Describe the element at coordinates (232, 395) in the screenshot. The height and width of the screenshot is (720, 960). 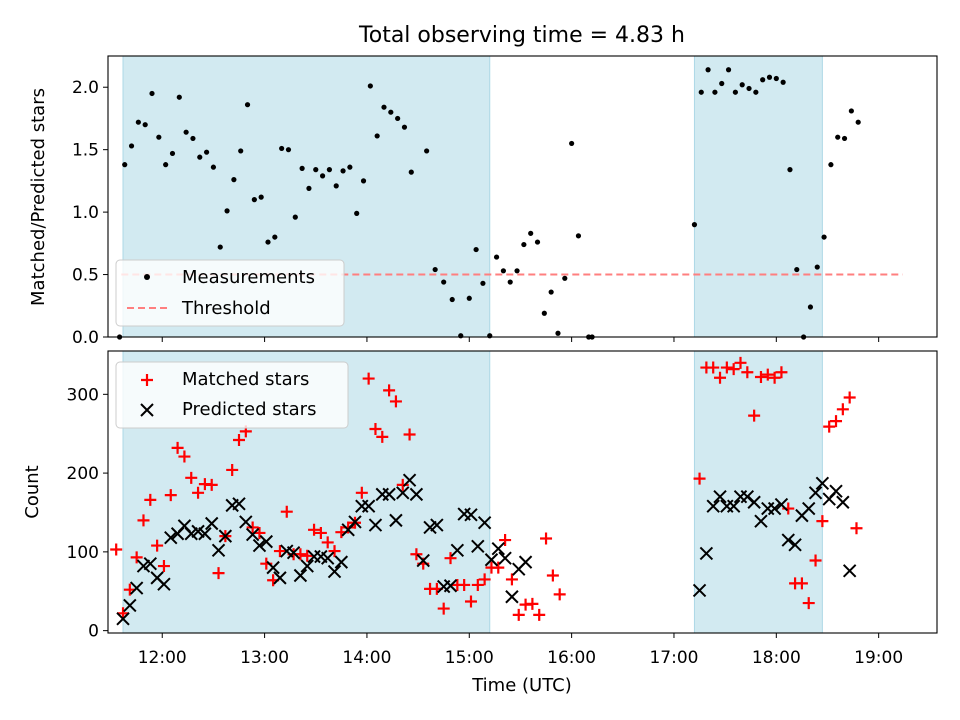
I see `bottom-legend: Matched stars Predicted stars` at that location.